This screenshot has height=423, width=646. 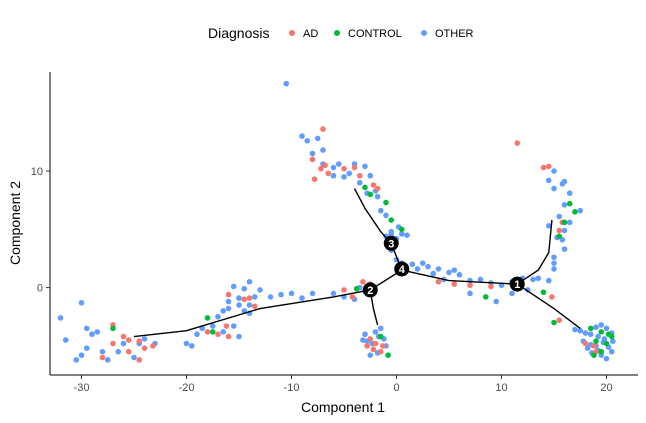 I want to click on y-ticks: 0 10, so click(x=40, y=230).